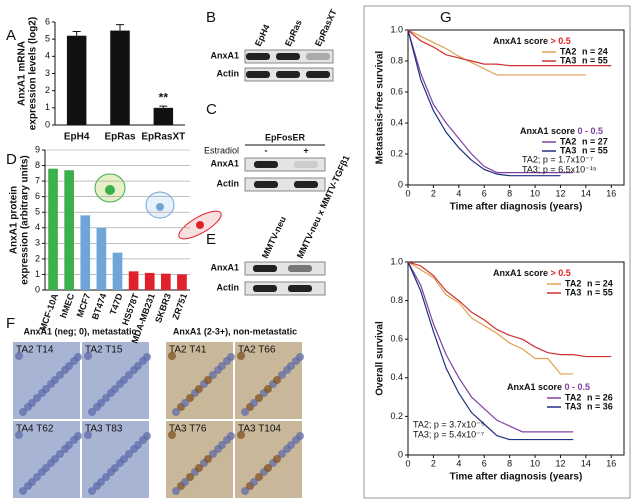 The width and height of the screenshot is (633, 504). I want to click on legend-n: n = 55, so click(595, 150).